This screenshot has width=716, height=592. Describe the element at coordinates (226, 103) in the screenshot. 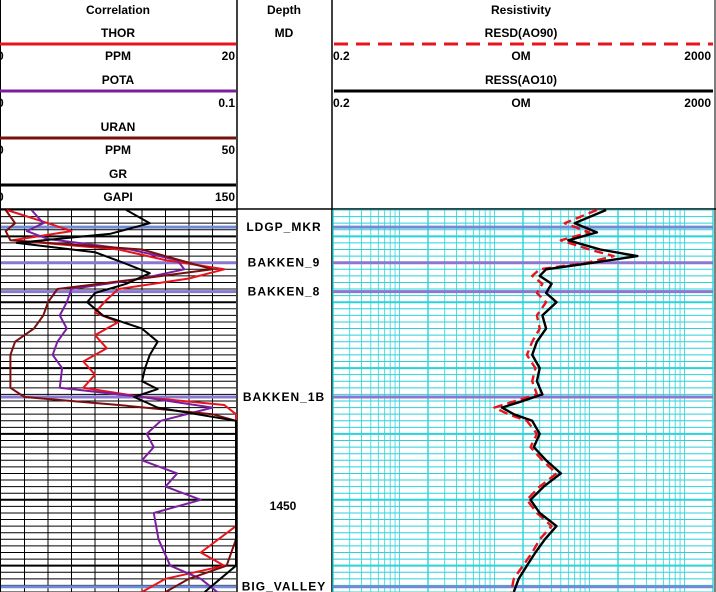

I see `pota-max: 0.1` at that location.